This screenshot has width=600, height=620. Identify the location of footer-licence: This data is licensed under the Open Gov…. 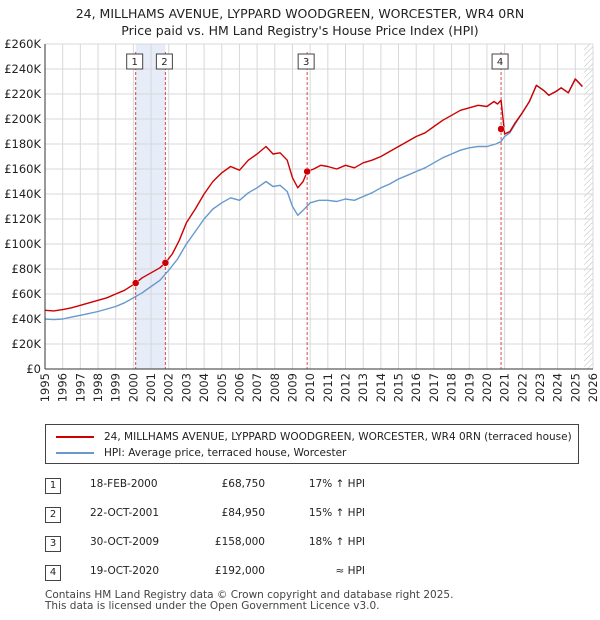
(212, 606).